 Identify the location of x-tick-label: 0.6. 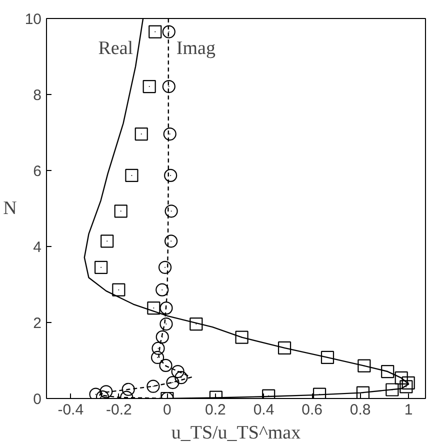
(312, 410).